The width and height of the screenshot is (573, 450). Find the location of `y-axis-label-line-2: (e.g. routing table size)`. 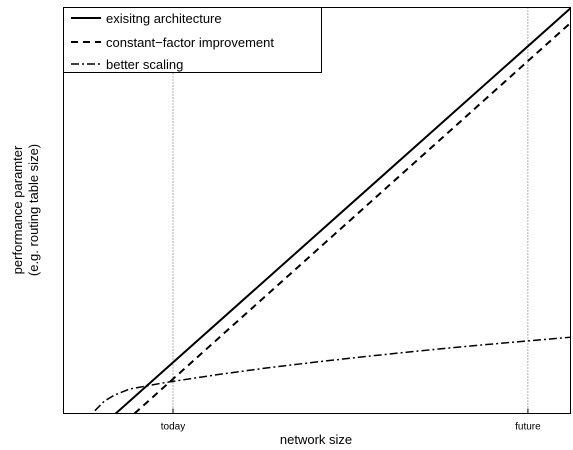

y-axis-label-line-2: (e.g. routing table size) is located at coordinates (33, 210).